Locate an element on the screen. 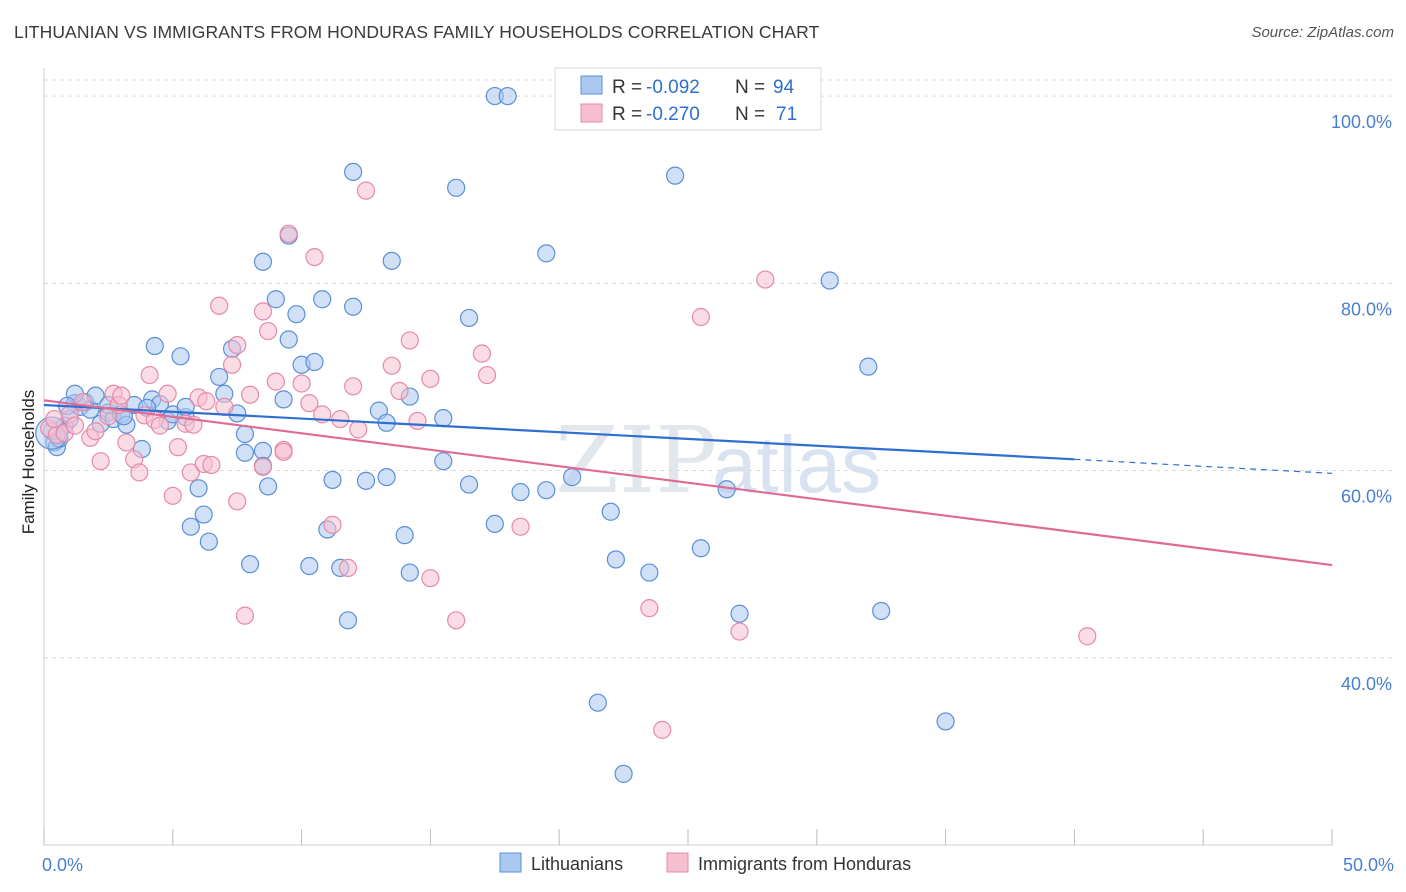 The image size is (1406, 892). stats-swatch-pink is located at coordinates (591, 113).